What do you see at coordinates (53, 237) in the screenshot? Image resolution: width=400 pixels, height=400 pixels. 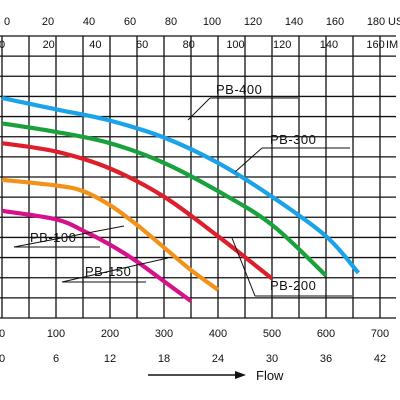 I see `series-label: PB-100` at bounding box center [53, 237].